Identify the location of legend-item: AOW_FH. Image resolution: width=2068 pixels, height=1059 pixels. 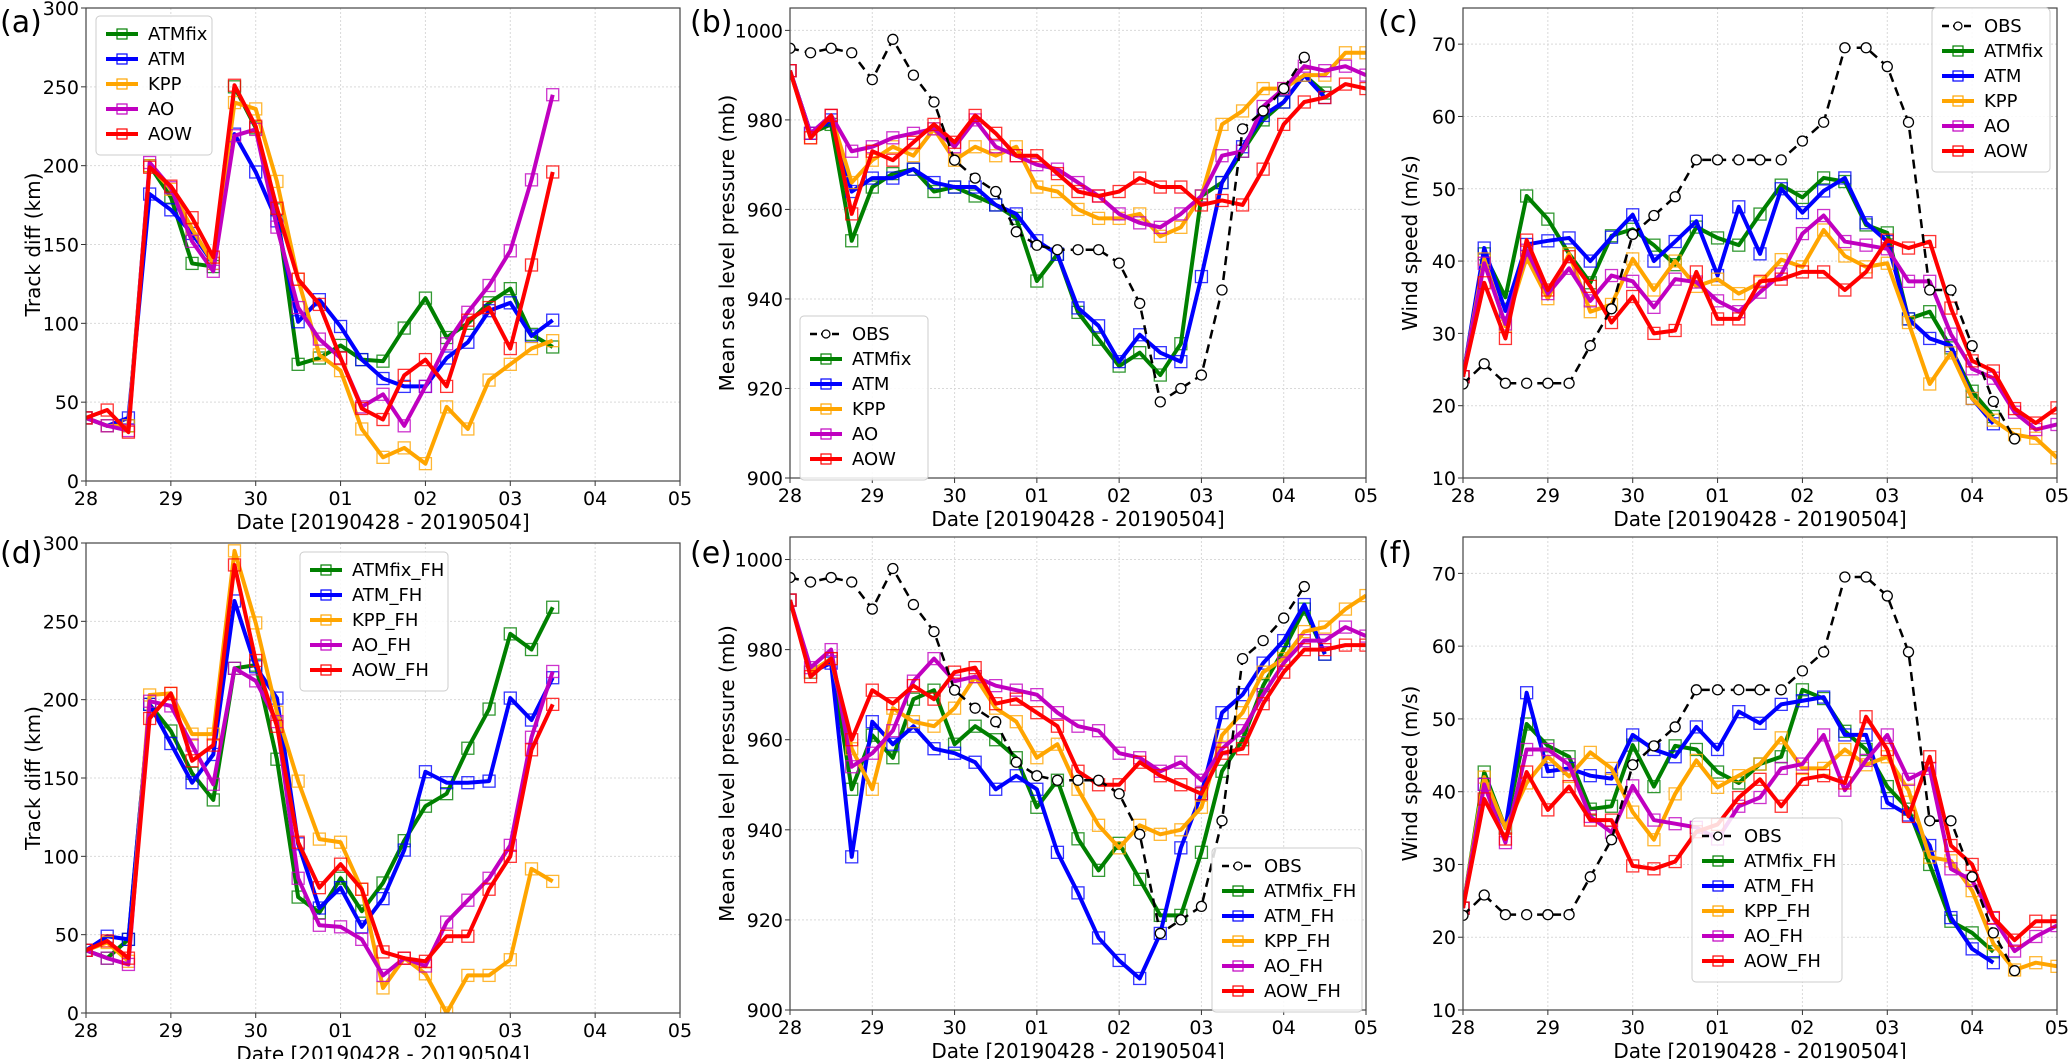
(1761, 961).